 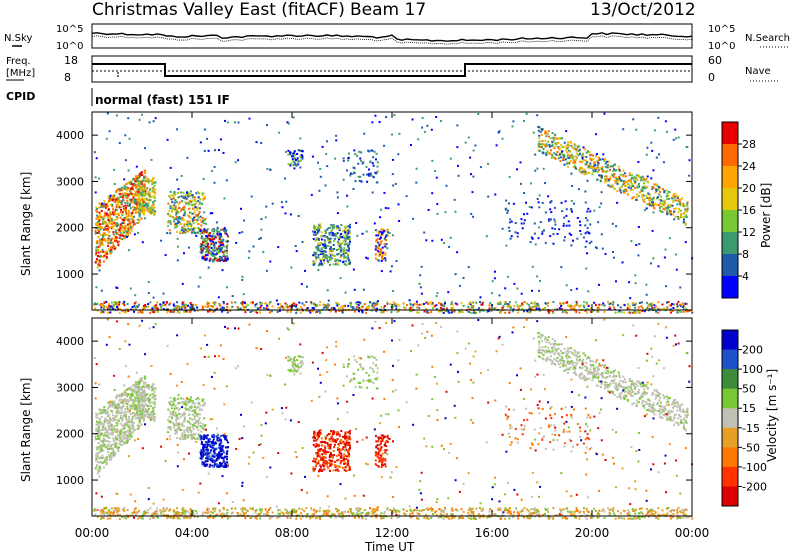 I want to click on plot-title: Christmas Valley East (fitACF), so click(x=218, y=10).